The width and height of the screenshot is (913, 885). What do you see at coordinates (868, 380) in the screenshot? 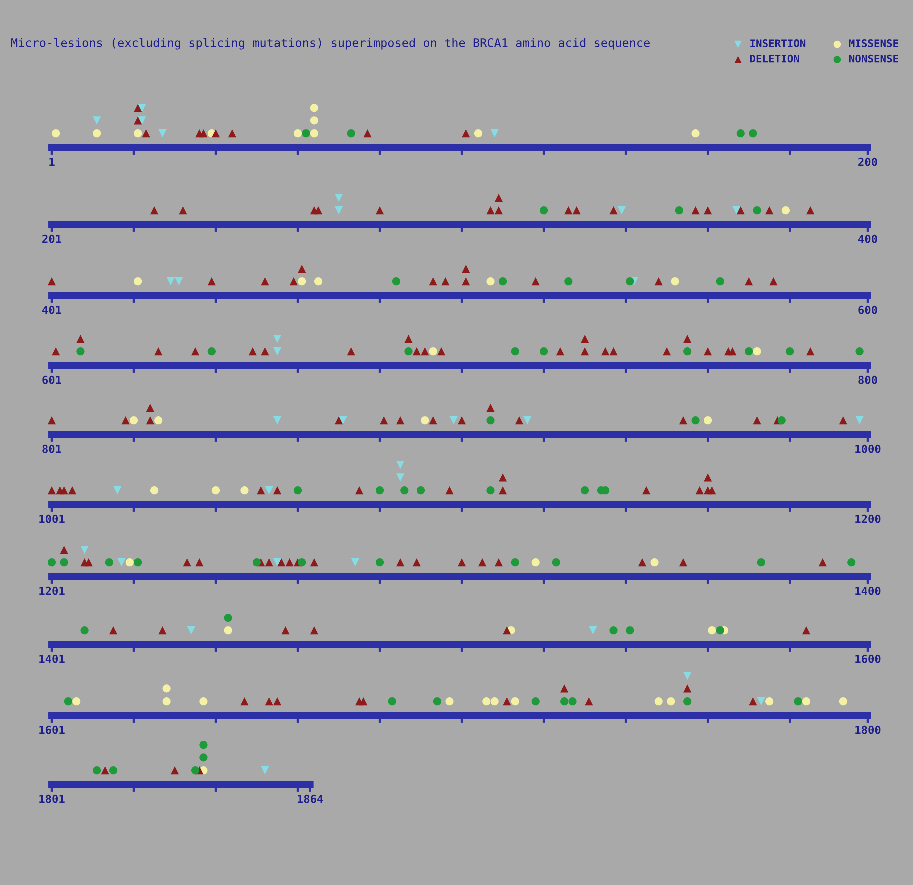
I see `x-tick-label: 800` at bounding box center [868, 380].